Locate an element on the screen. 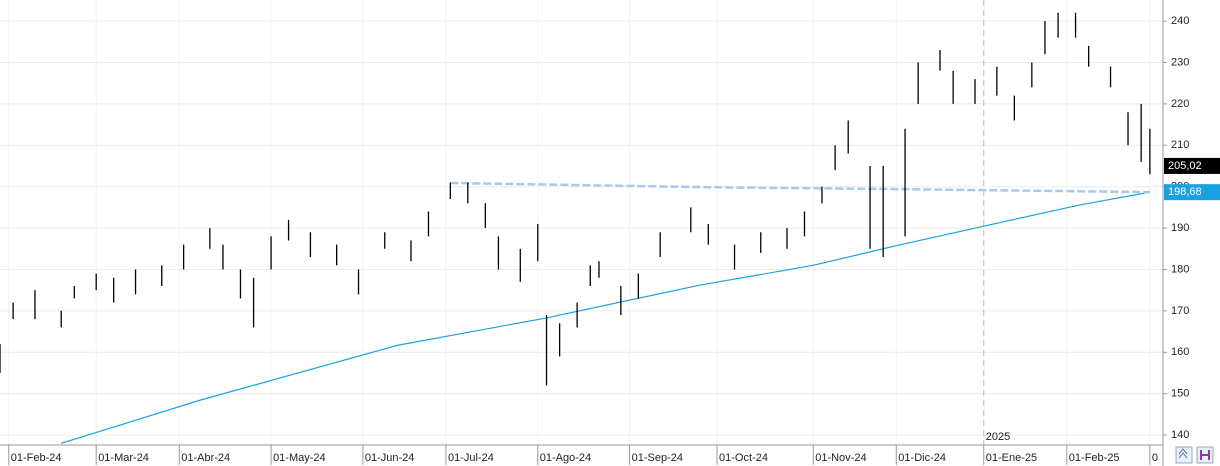  y-tick-label: 160 is located at coordinates (1180, 352).